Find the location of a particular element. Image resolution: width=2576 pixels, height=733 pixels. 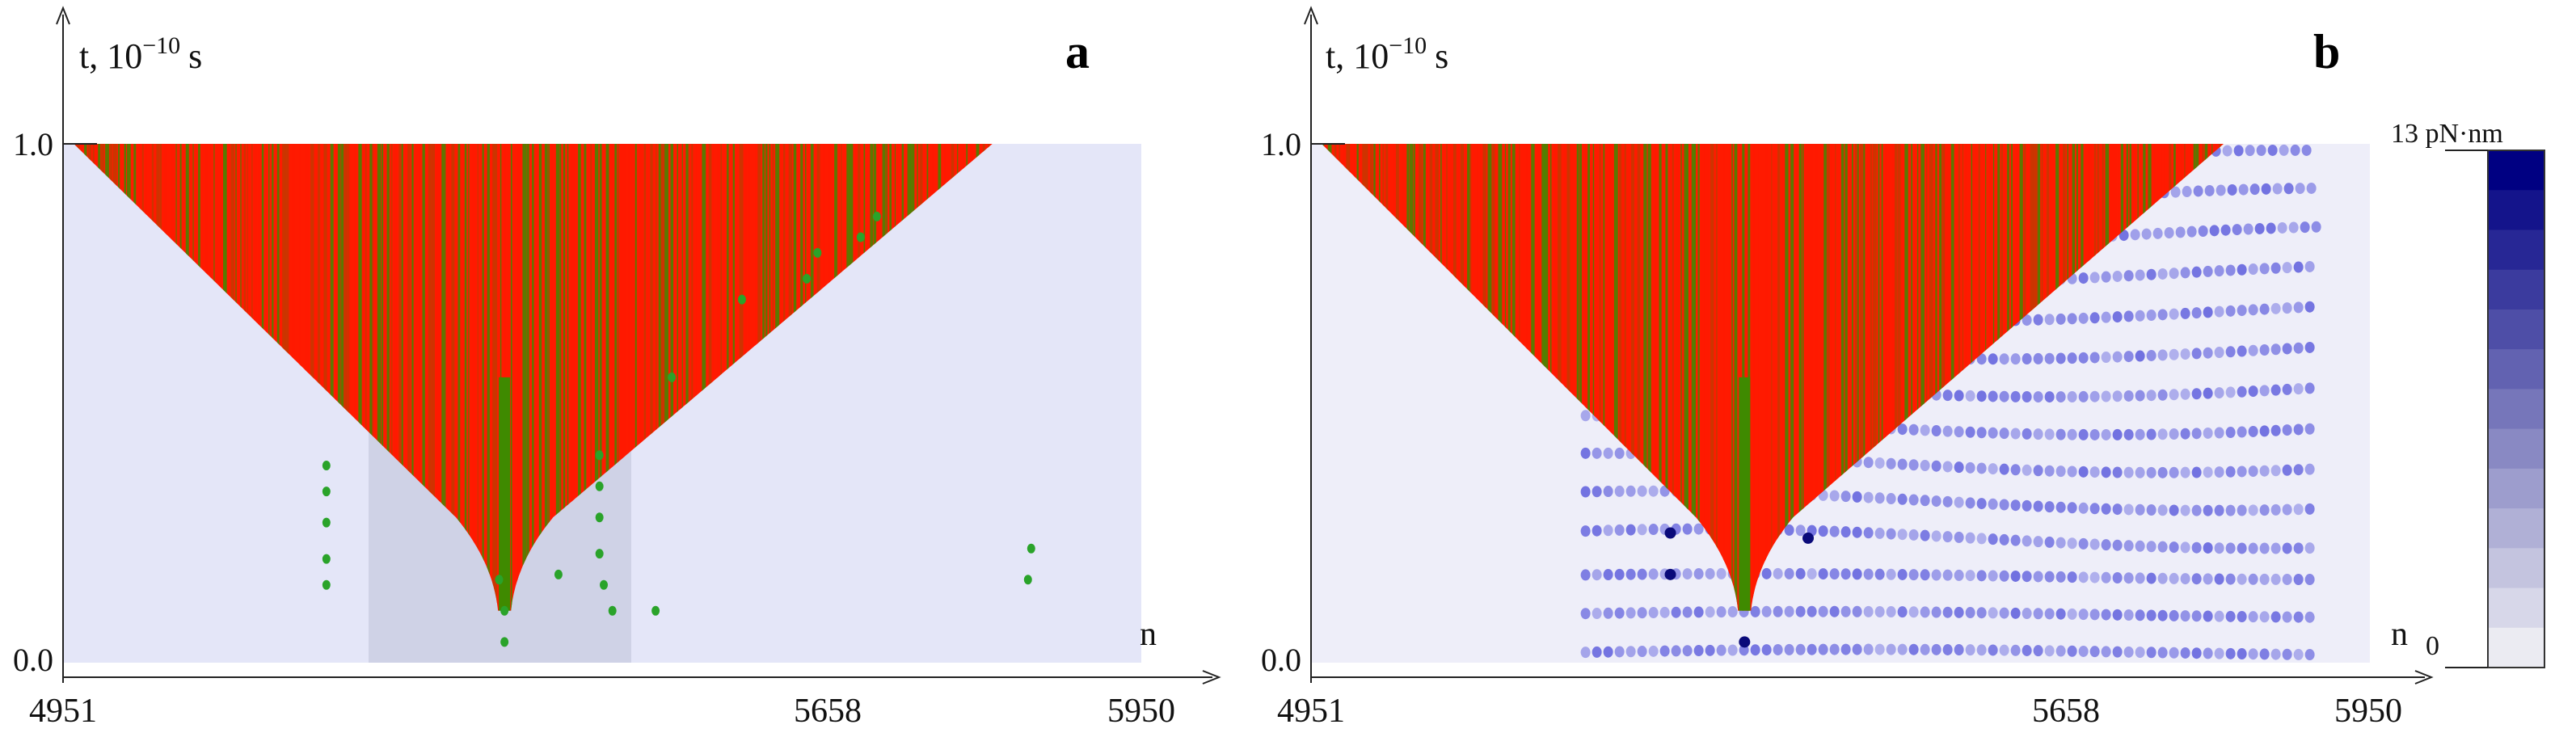

panel-a-ylabel: t, 10−10 s is located at coordinates (140, 54).